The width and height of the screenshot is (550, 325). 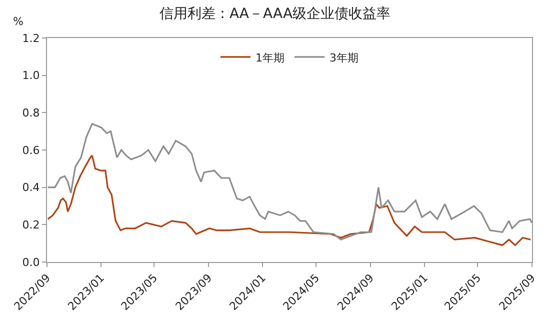 What do you see at coordinates (31, 150) in the screenshot?
I see `y-tick-label: 0.6` at bounding box center [31, 150].